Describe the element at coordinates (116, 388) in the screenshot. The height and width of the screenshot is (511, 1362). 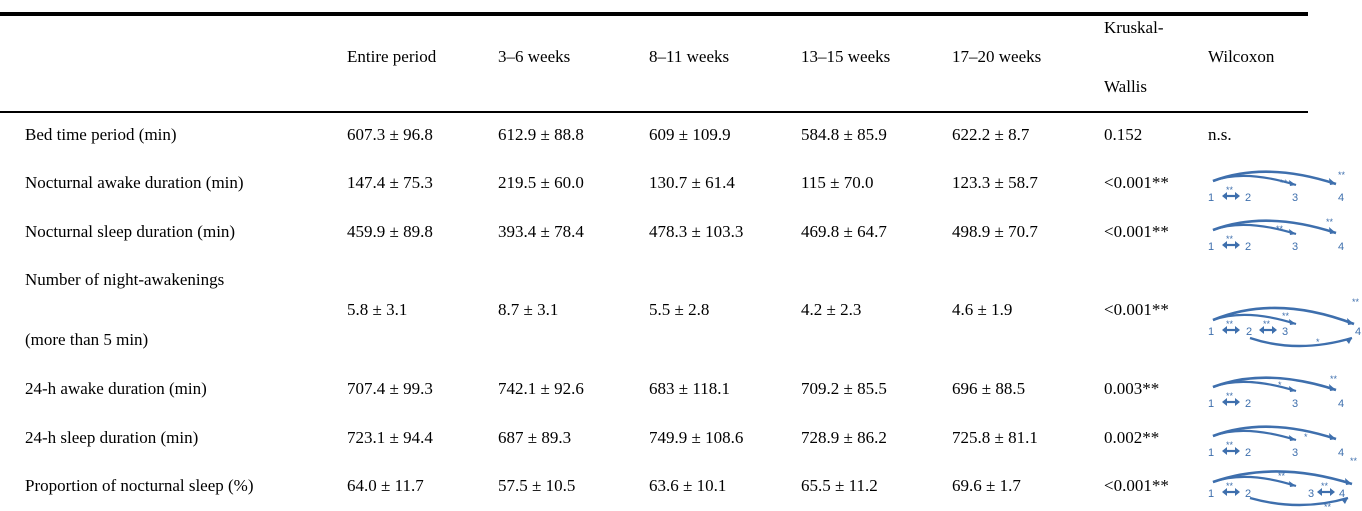
I see `row-label: 24-h awake duration (min)` at that location.